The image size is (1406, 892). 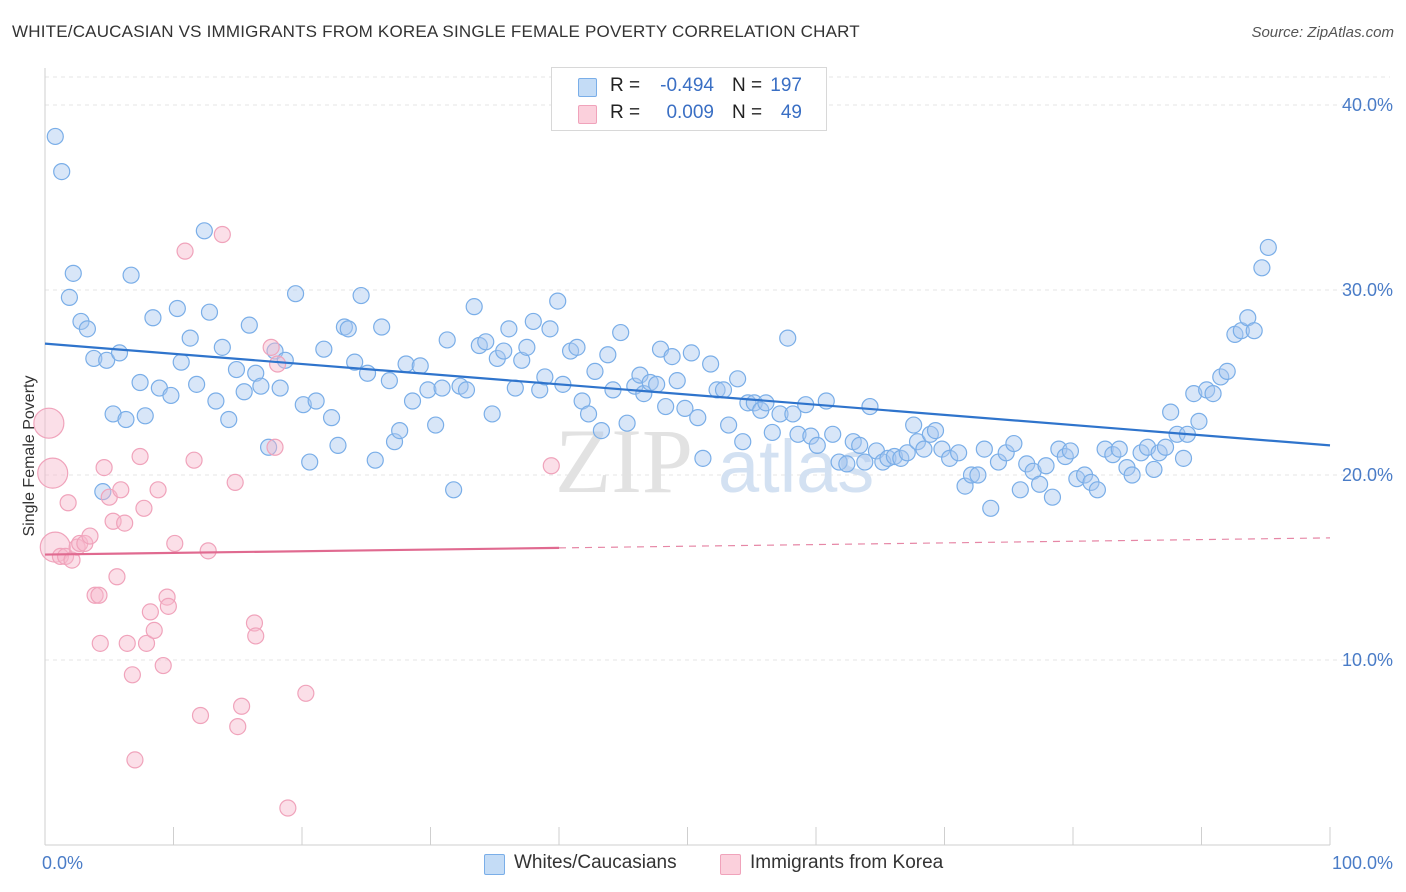 I want to click on legend-row-korea: R = 0.009 N = 49, so click(x=689, y=114).